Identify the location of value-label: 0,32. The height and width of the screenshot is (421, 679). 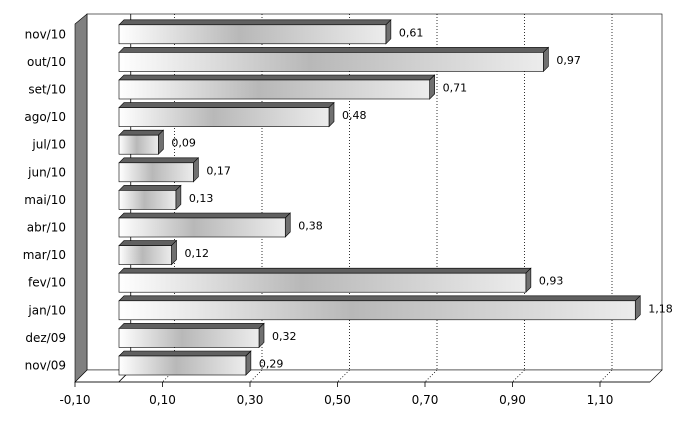
(284, 336).